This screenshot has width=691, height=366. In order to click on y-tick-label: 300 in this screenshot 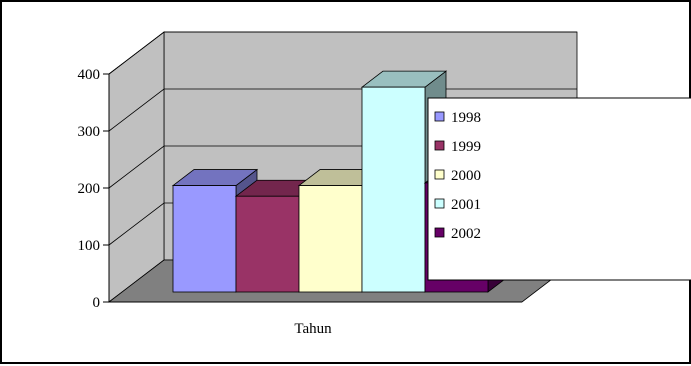, I will do `click(89, 132)`.